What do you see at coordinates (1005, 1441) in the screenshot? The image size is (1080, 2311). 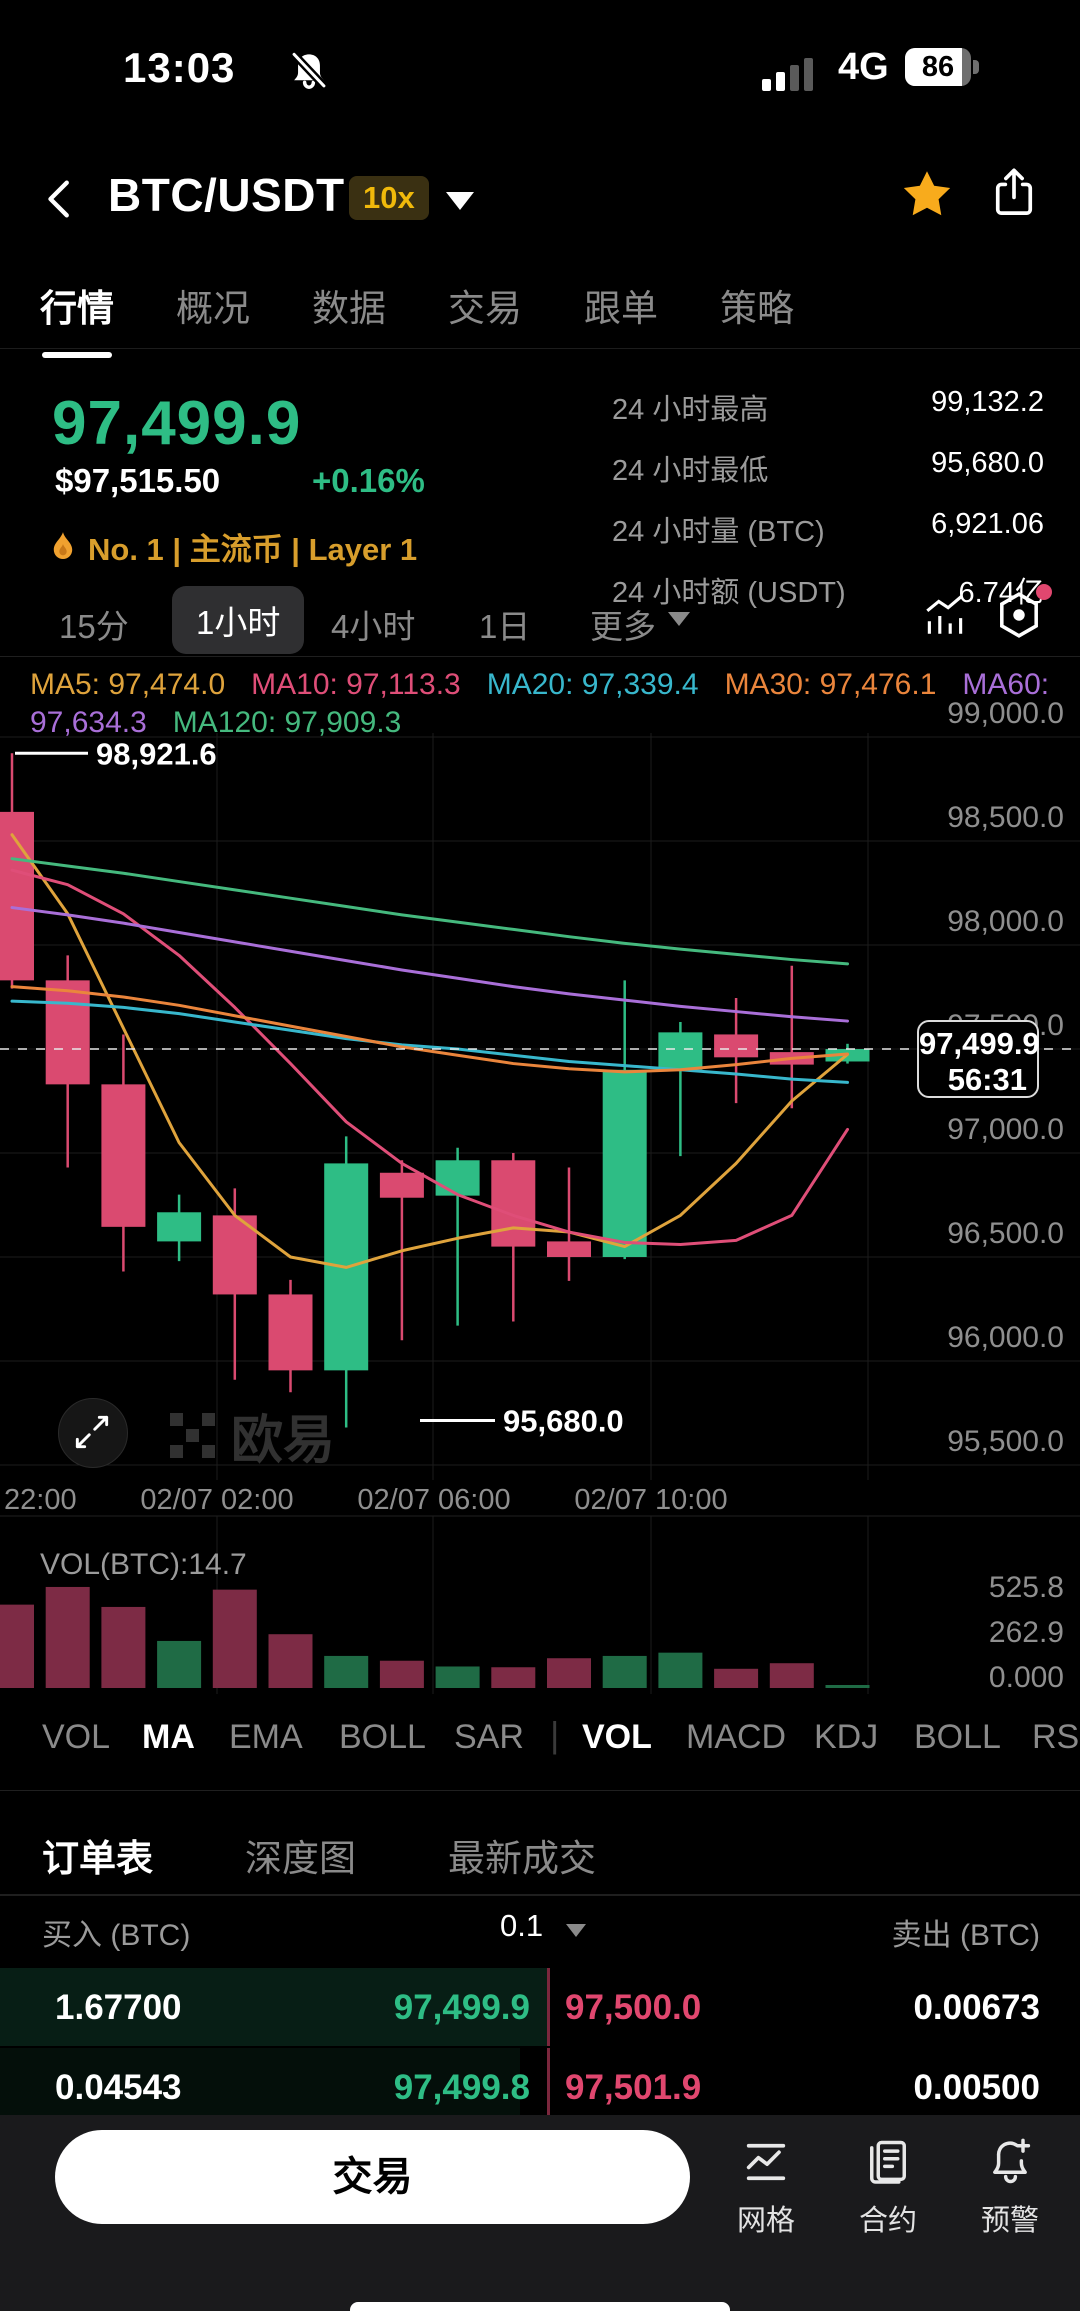 I see `axis-label: 95,500.0` at bounding box center [1005, 1441].